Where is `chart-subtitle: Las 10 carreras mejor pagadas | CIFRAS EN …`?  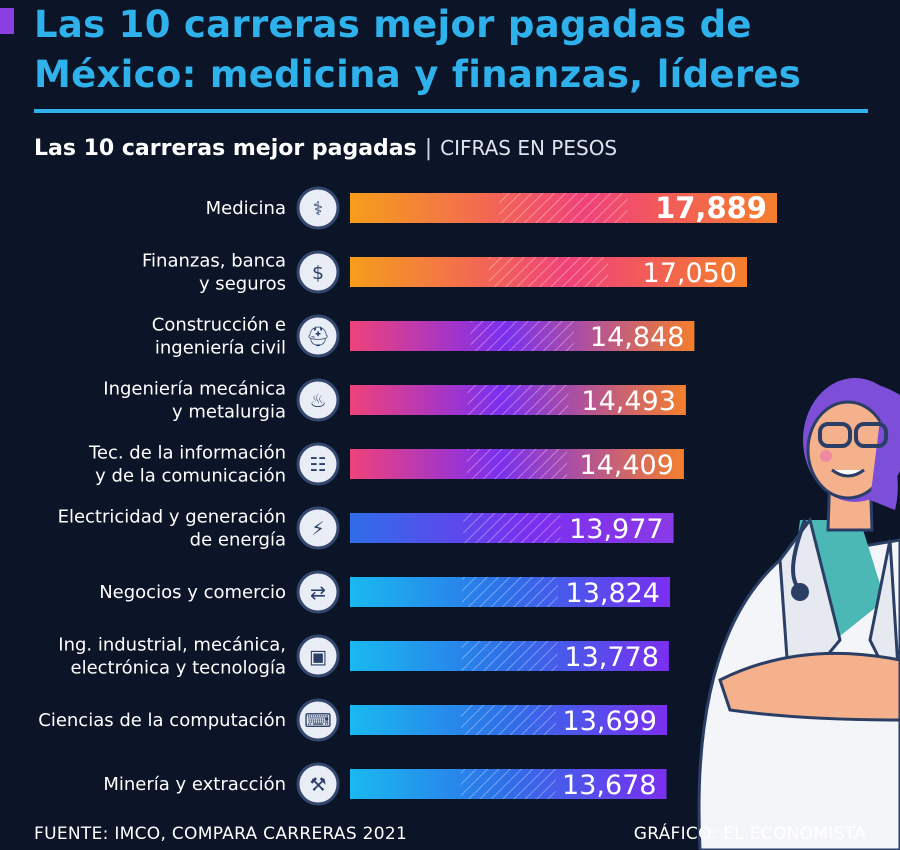
chart-subtitle: Las 10 carreras mejor pagadas | CIFRAS EN … is located at coordinates (325, 148).